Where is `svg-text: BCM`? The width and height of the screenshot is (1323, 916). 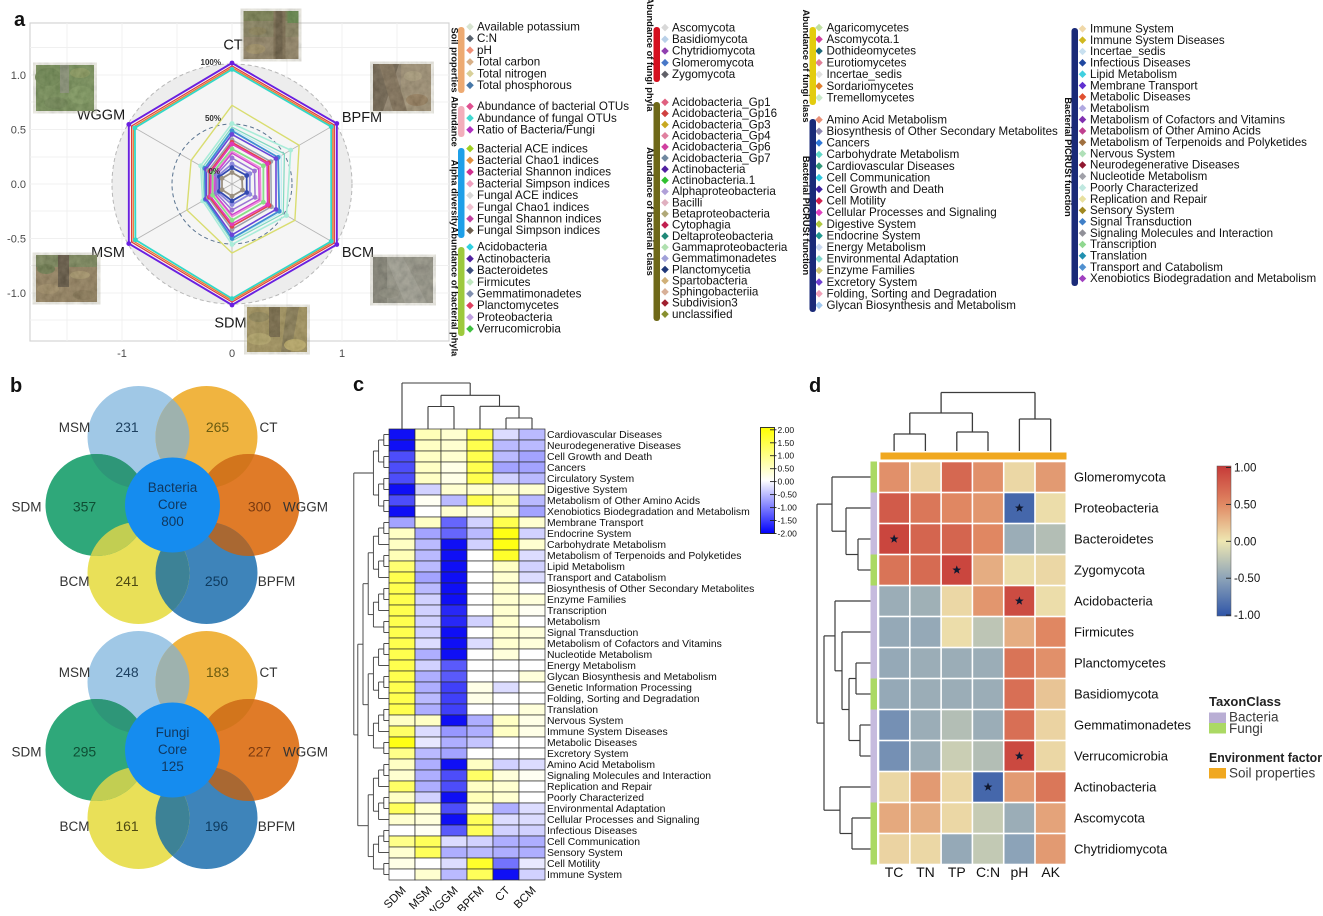 svg-text: BCM is located at coordinates (75, 826).